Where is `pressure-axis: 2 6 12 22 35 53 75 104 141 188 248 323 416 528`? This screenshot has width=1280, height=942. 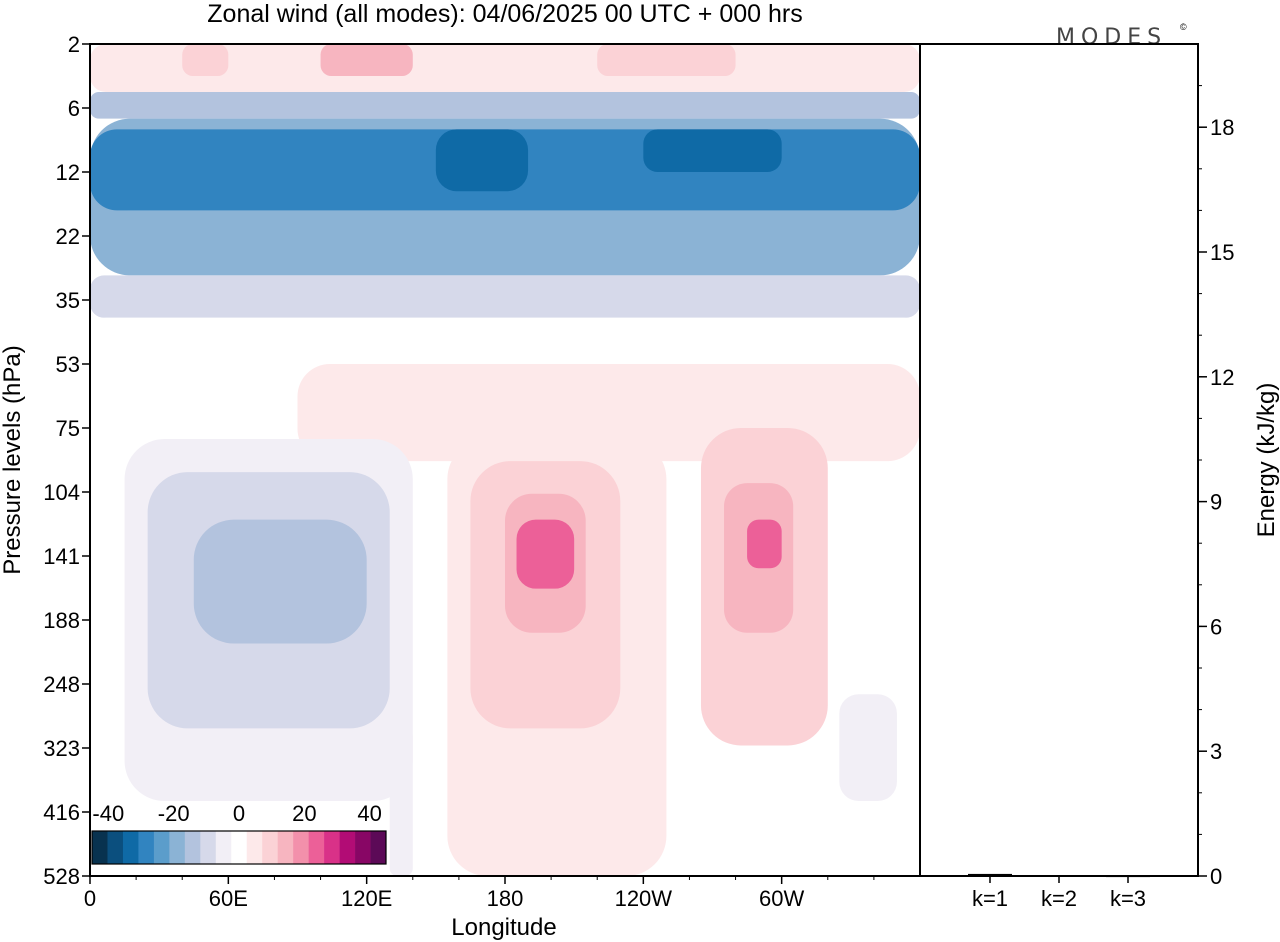 pressure-axis: 2 6 12 22 35 53 75 104 141 188 248 323 416 528 is located at coordinates (66, 460).